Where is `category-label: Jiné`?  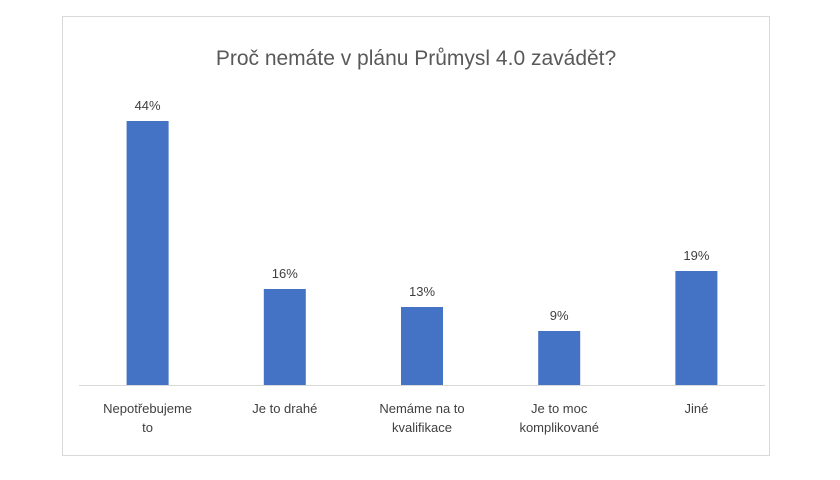
category-label: Jiné is located at coordinates (696, 408).